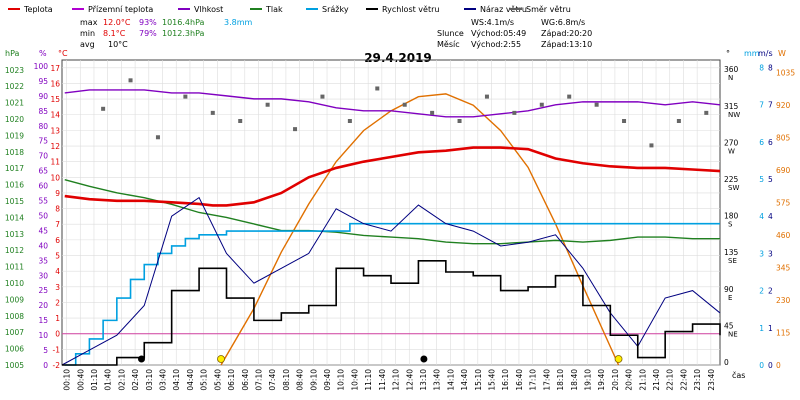 This screenshot has width=800, height=400. What do you see at coordinates (258, 380) in the screenshot?
I see `time-tick-label: 07:10` at bounding box center [258, 380].